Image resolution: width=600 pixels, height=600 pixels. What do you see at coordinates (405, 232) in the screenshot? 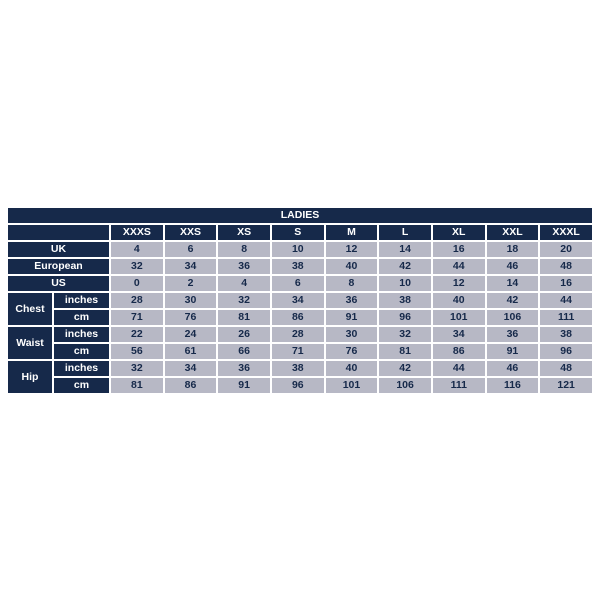
I see `size-column-header: L` at bounding box center [405, 232].